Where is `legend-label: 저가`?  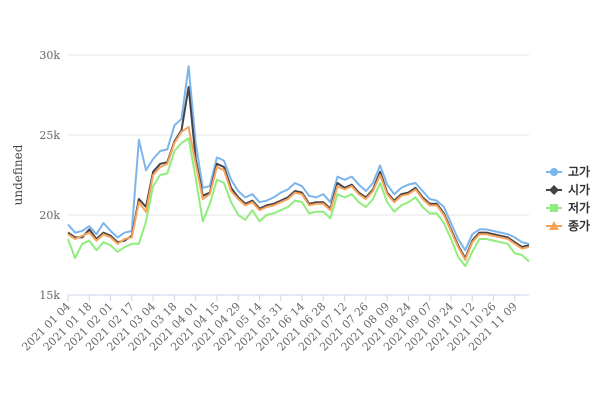
legend-label: 저가 is located at coordinates (579, 207).